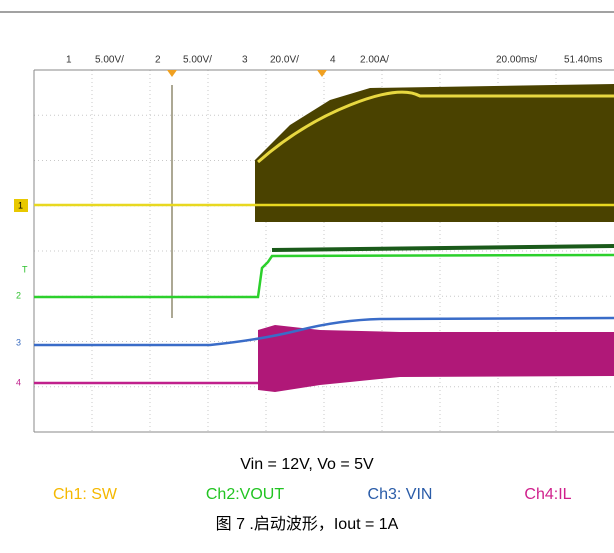 The width and height of the screenshot is (614, 553). I want to click on channel-number: 3, so click(245, 60).